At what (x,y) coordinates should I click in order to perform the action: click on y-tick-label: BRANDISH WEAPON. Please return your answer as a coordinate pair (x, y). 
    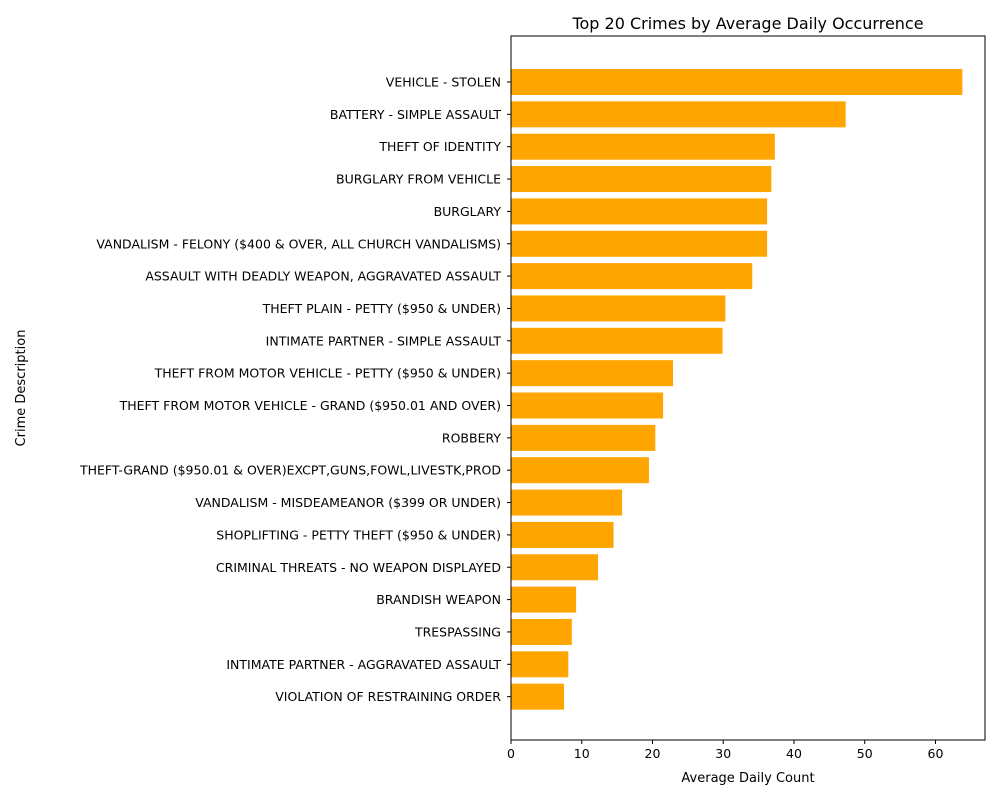
    Looking at the image, I should click on (438, 599).